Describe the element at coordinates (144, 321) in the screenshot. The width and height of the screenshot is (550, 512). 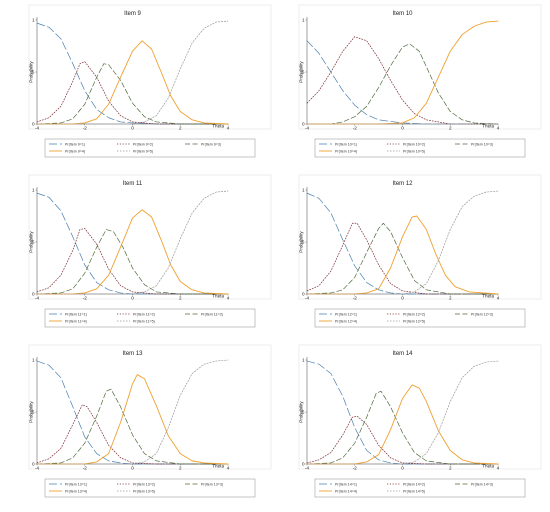
I see `legend-label: Pr(Item 11=5)` at that location.